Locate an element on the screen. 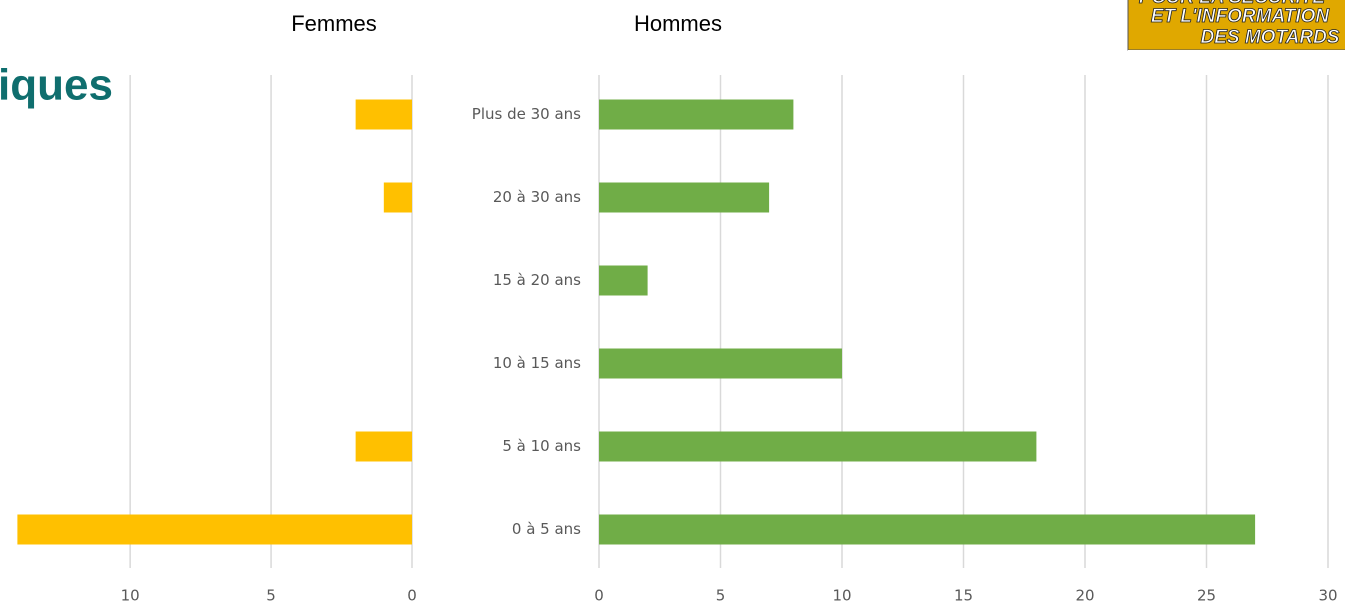 The width and height of the screenshot is (1345, 606). chart-title: Hommes is located at coordinates (678, 23).